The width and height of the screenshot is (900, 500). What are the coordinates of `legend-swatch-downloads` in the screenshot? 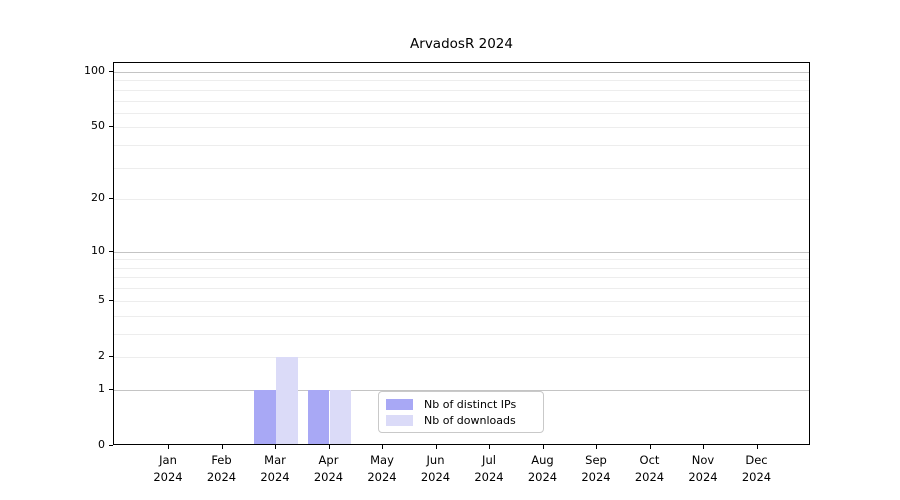 It's located at (399, 420).